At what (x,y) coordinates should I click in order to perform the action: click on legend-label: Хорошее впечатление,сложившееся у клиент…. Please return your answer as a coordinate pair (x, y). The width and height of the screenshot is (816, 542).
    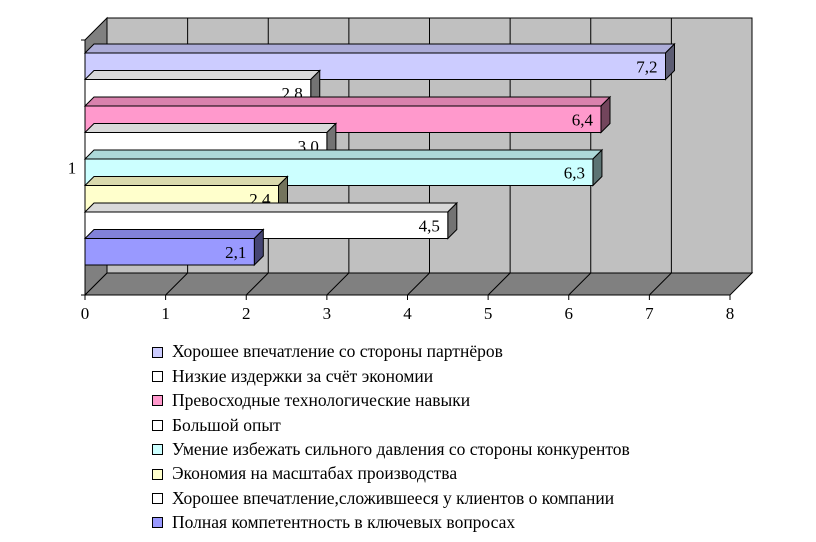
    Looking at the image, I should click on (393, 497).